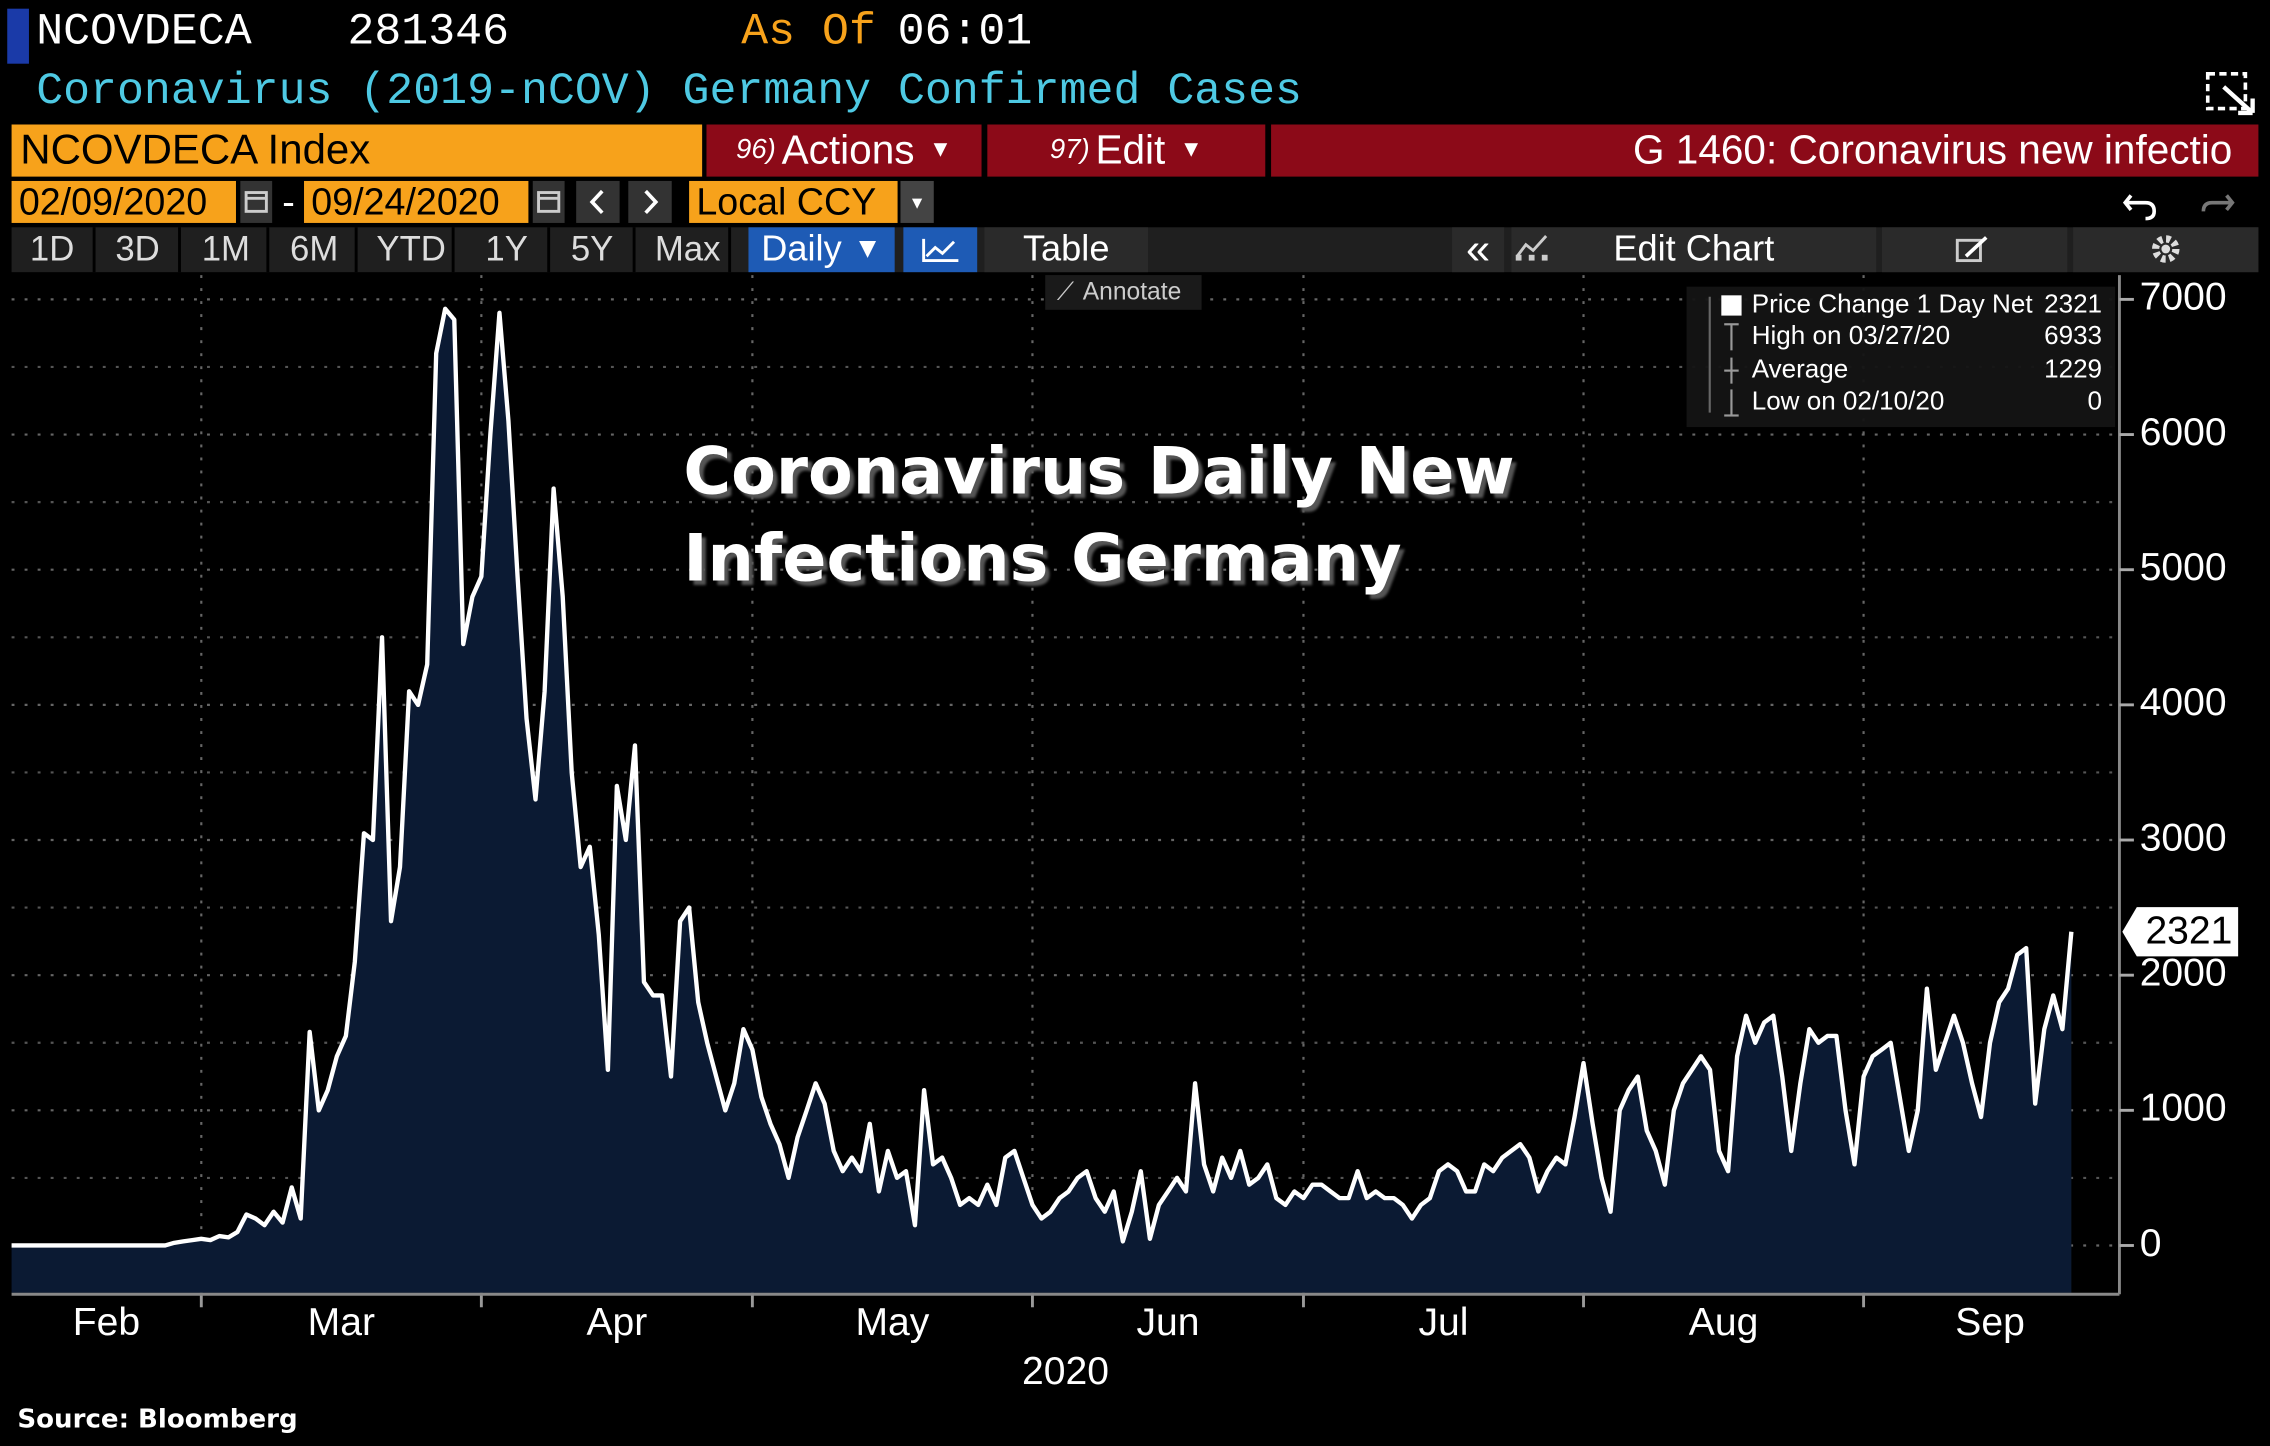 The height and width of the screenshot is (1446, 2270). Describe the element at coordinates (1065, 291) in the screenshot. I see `annotate-icon: ⟋` at that location.